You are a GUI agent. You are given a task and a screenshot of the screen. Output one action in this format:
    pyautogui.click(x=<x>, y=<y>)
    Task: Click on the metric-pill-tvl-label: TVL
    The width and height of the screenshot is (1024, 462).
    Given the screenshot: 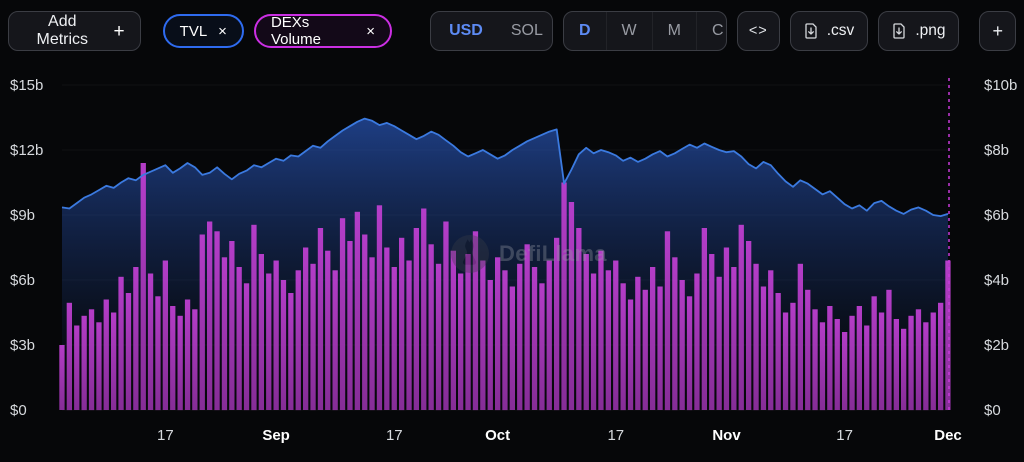 What is the action you would take?
    pyautogui.click(x=193, y=31)
    